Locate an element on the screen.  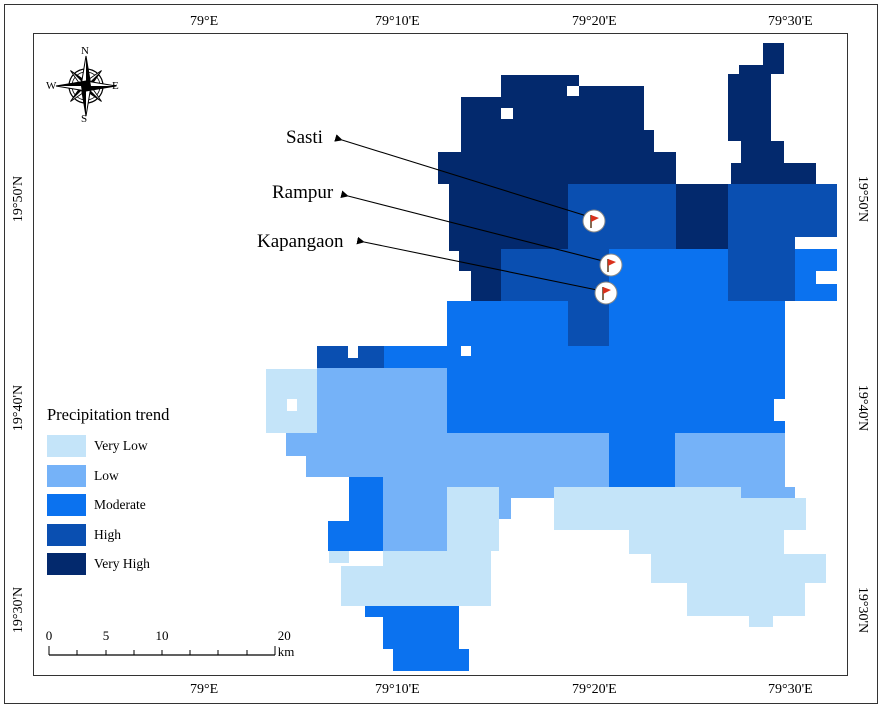
lon-label-top: 79°E is located at coordinates (204, 21).